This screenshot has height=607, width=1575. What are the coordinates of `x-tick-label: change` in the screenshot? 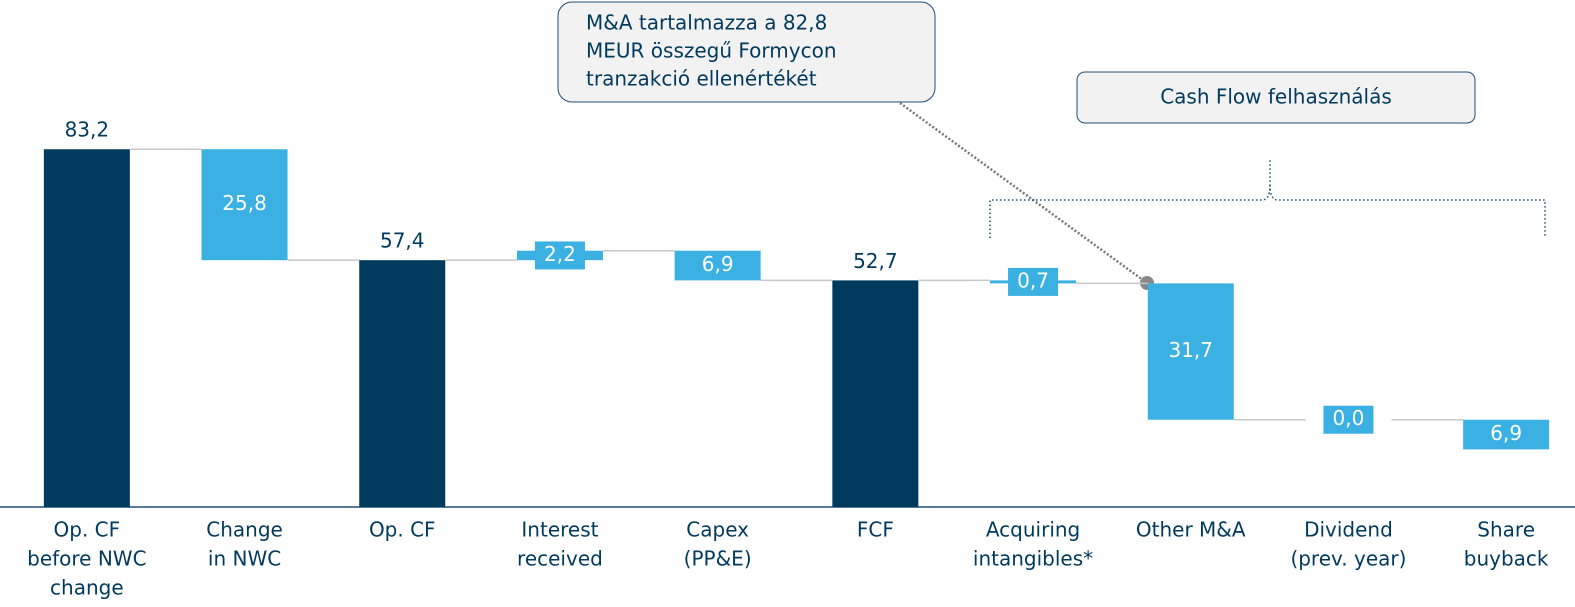 It's located at (87, 588).